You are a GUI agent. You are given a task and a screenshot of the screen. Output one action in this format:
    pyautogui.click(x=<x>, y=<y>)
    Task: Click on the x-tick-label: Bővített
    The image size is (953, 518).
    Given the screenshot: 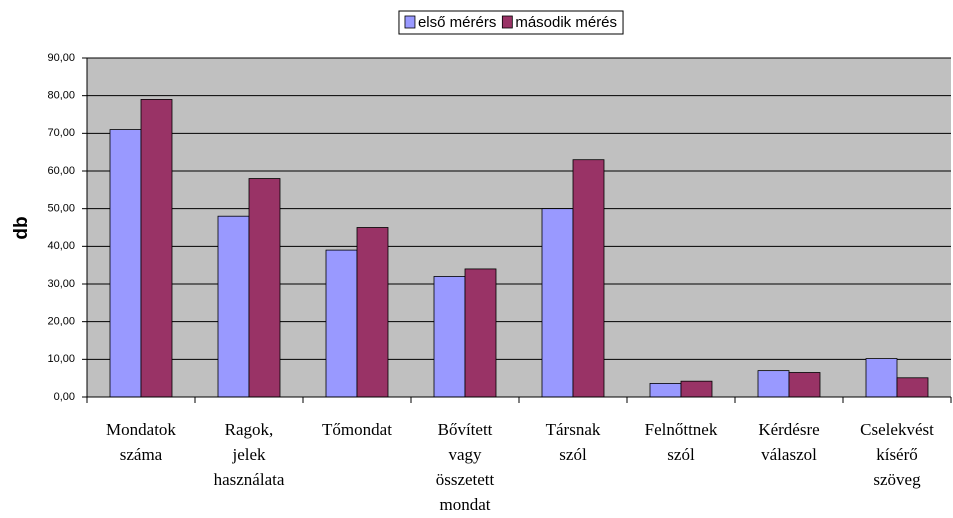 What is the action you would take?
    pyautogui.click(x=465, y=429)
    